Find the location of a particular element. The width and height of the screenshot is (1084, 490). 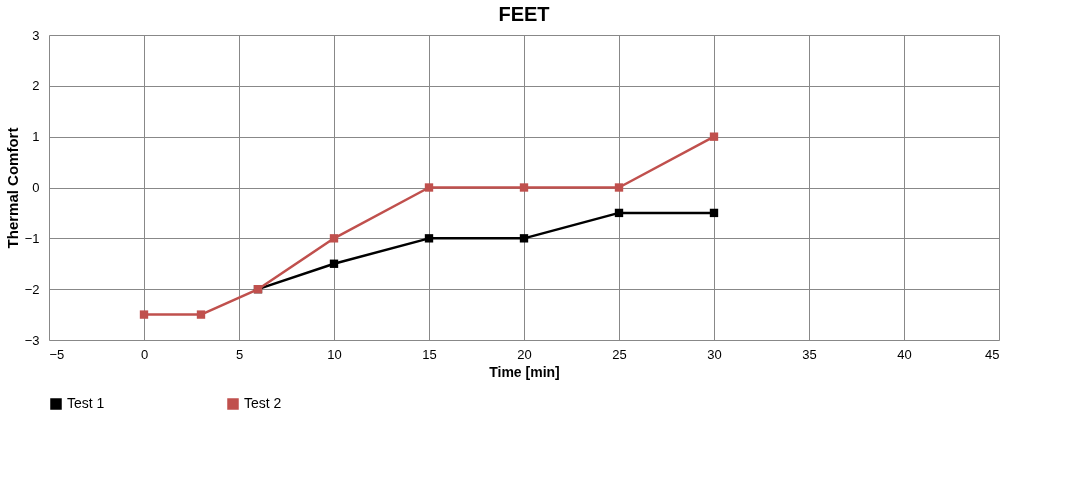

x-tick-label: 15 is located at coordinates (429, 354).